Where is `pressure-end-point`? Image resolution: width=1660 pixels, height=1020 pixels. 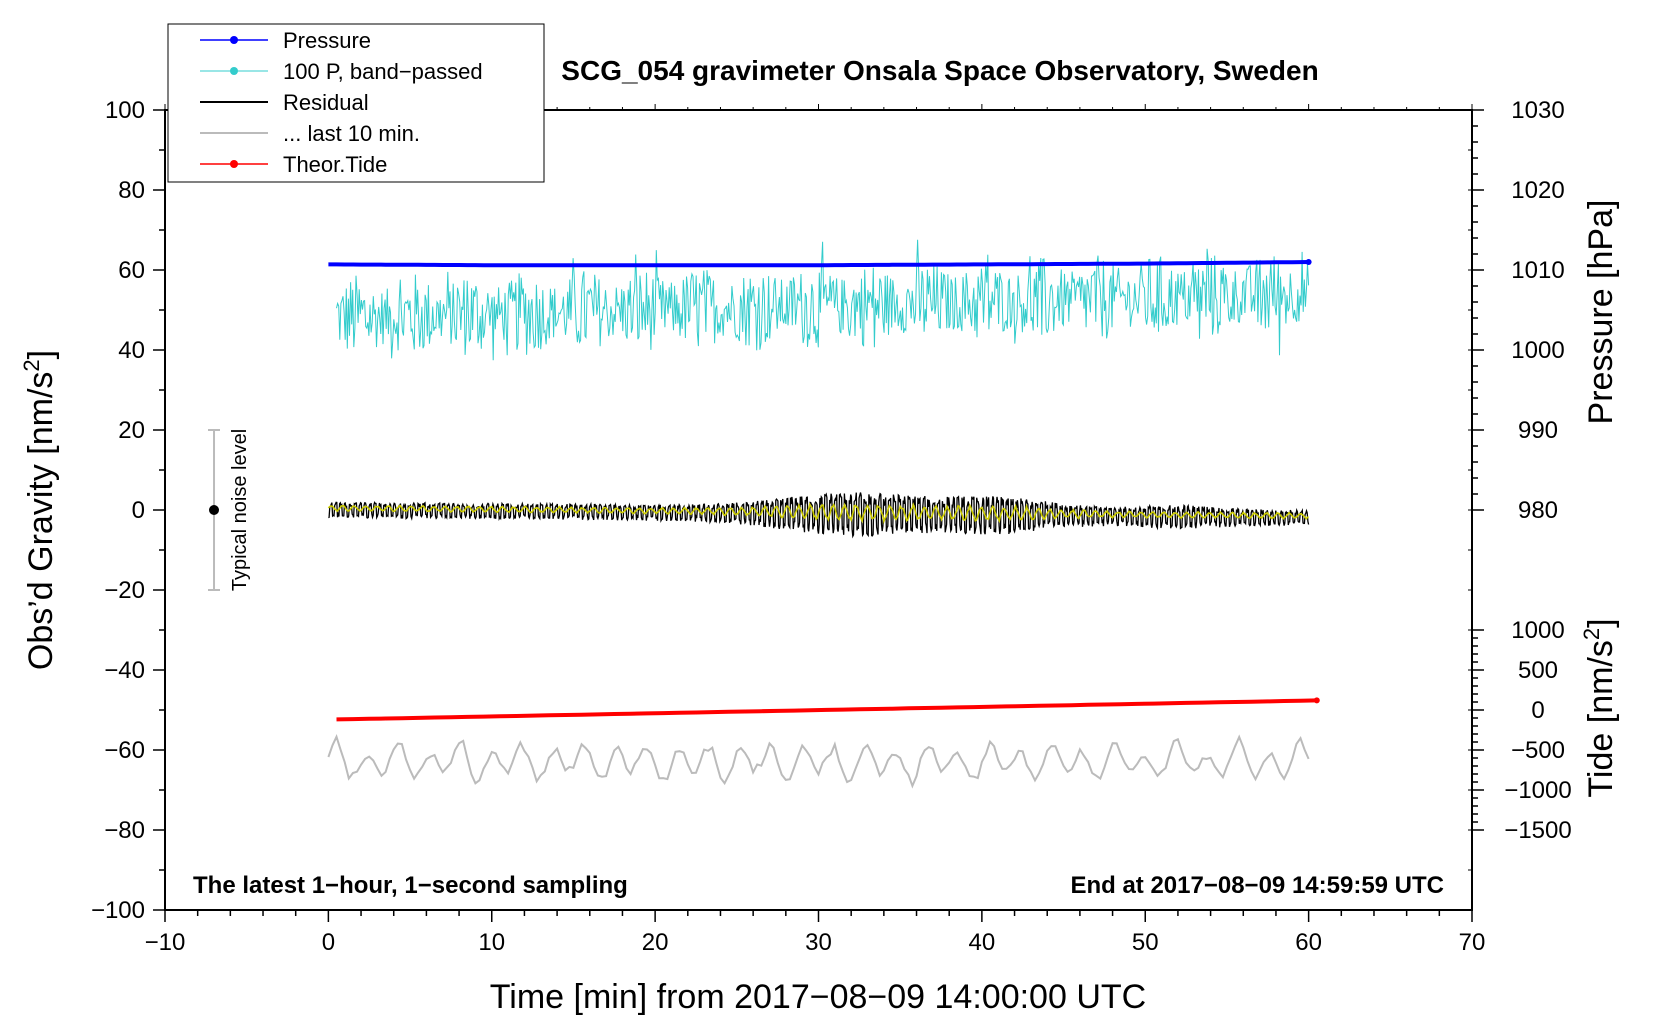
pressure-end-point is located at coordinates (1308, 262).